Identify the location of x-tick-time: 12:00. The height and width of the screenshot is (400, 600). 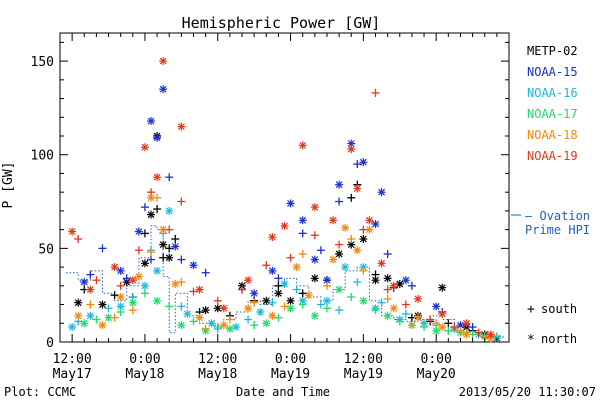
(72, 359).